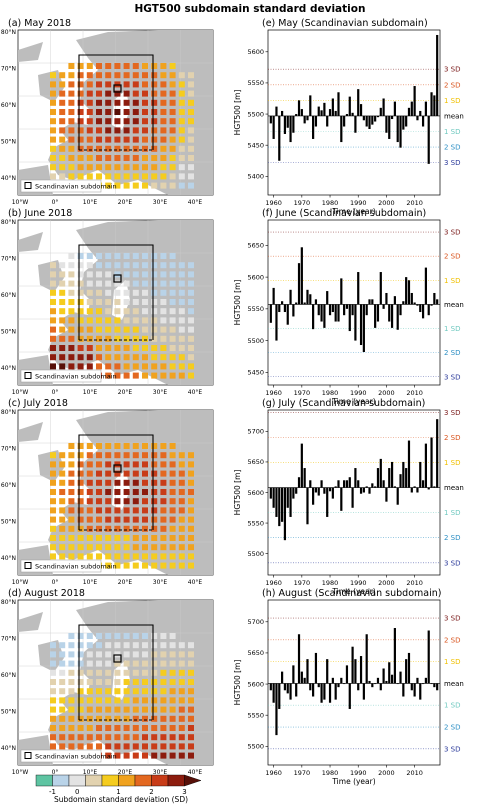  I want to click on map-title: (b) June 2018, so click(40, 213).